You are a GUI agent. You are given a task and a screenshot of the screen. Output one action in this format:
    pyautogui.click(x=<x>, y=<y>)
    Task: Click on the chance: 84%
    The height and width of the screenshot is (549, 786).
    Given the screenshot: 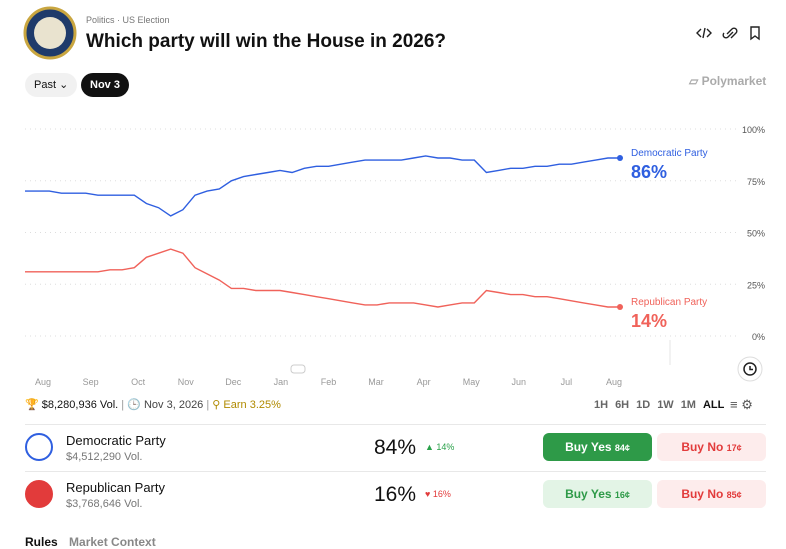 What is the action you would take?
    pyautogui.click(x=395, y=447)
    